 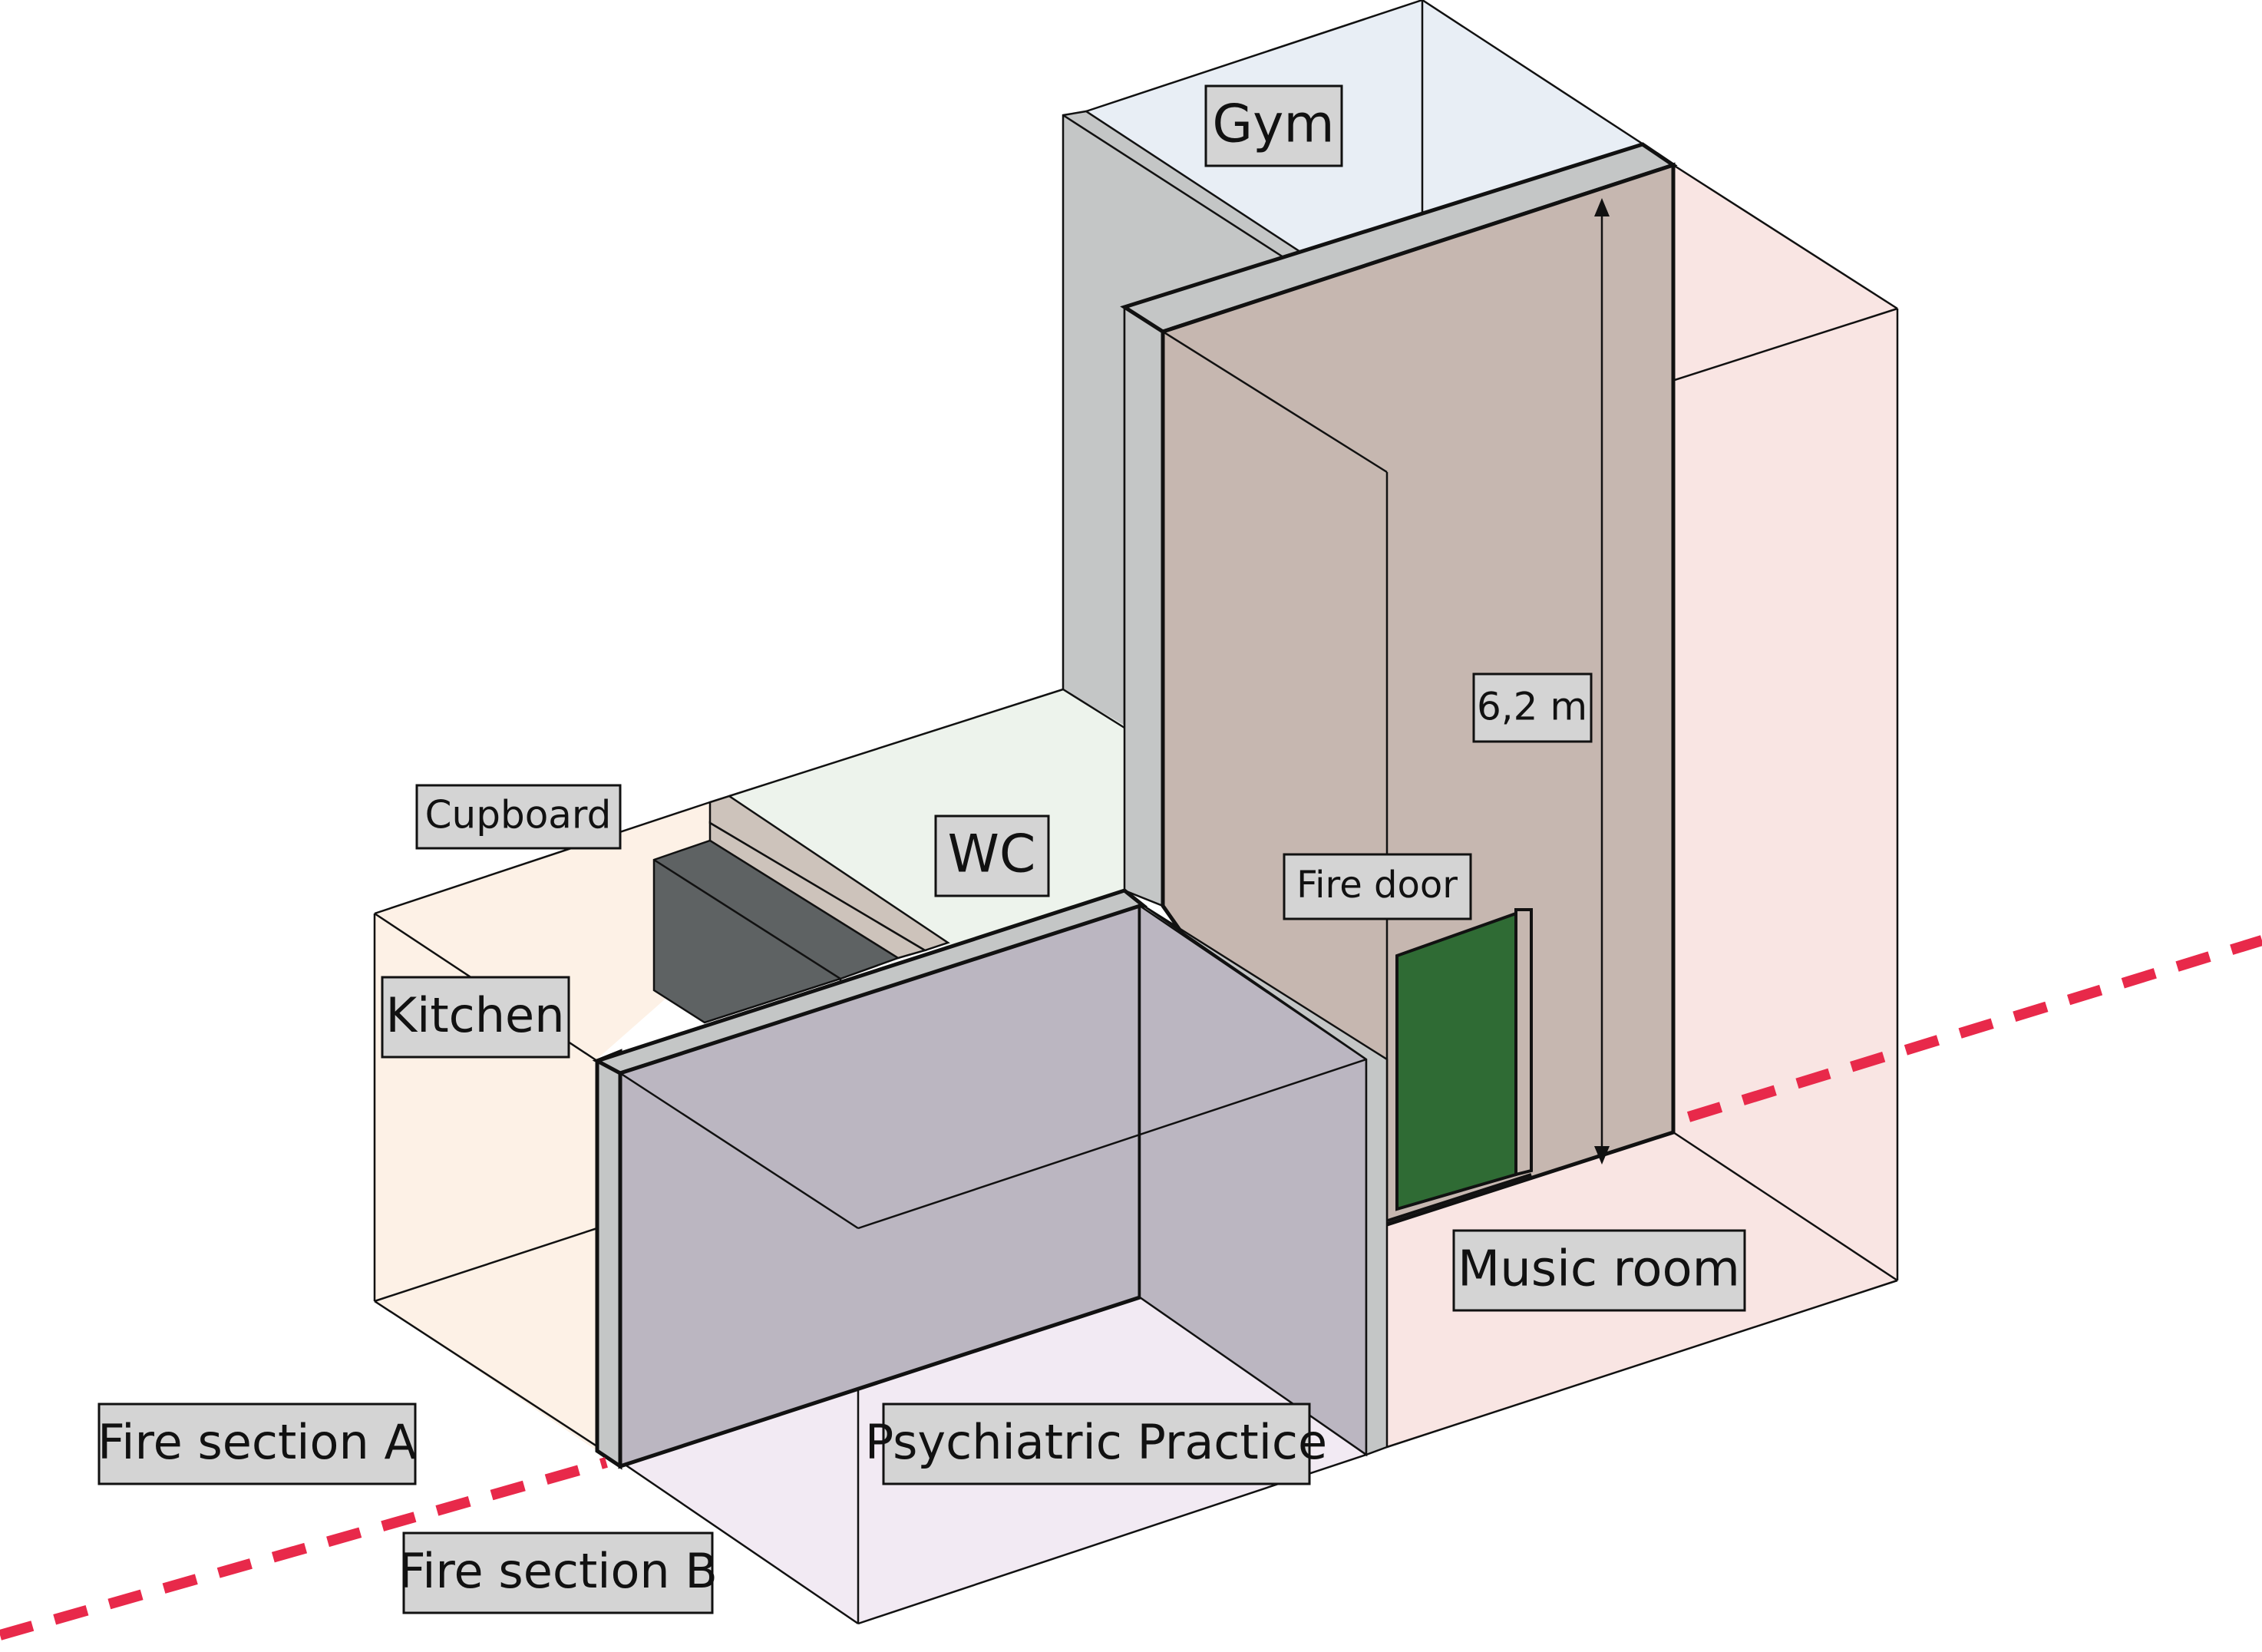 I want to click on fire-section-line-right, so click(x=1974, y=1028).